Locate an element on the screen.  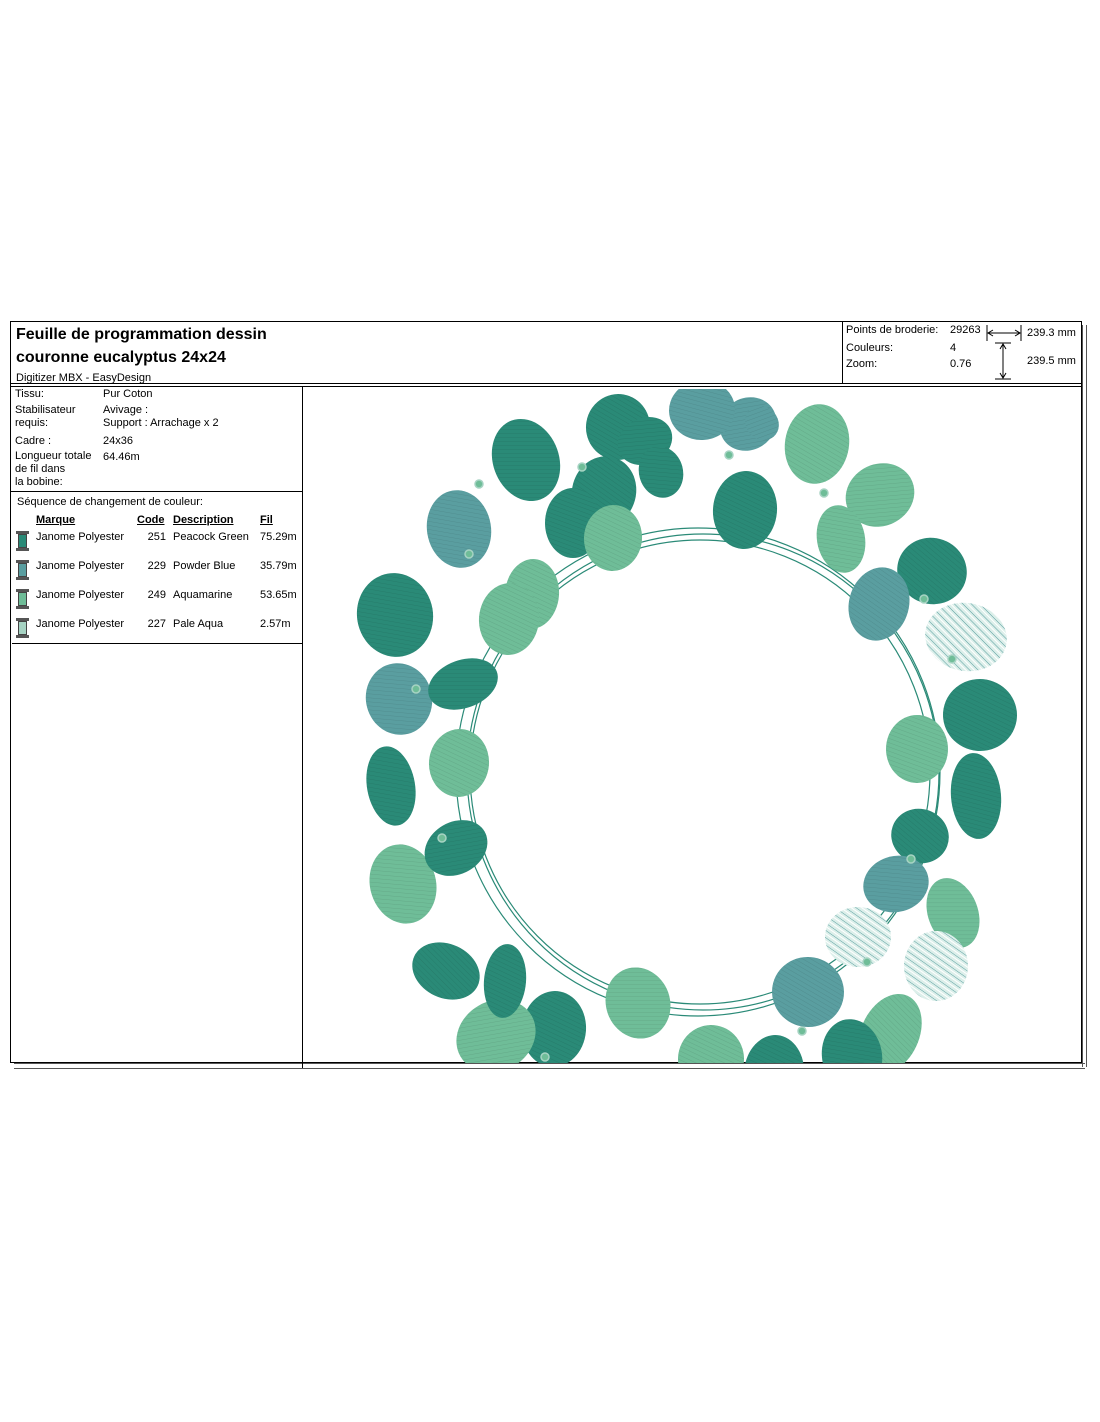
page-title-line2: couronne eucalyptus 24x24 is located at coordinates (121, 357).